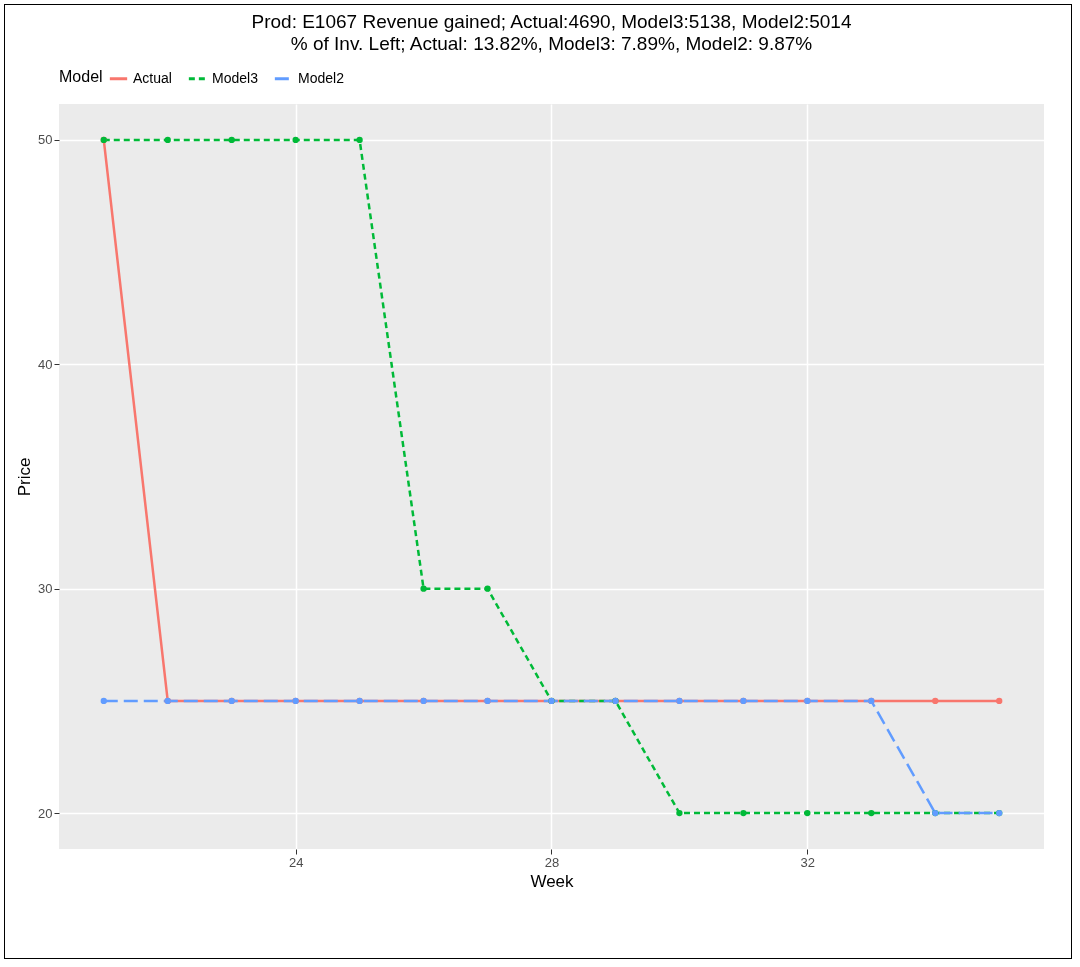  What do you see at coordinates (45, 140) in the screenshot?
I see `y-tick-label: 50` at bounding box center [45, 140].